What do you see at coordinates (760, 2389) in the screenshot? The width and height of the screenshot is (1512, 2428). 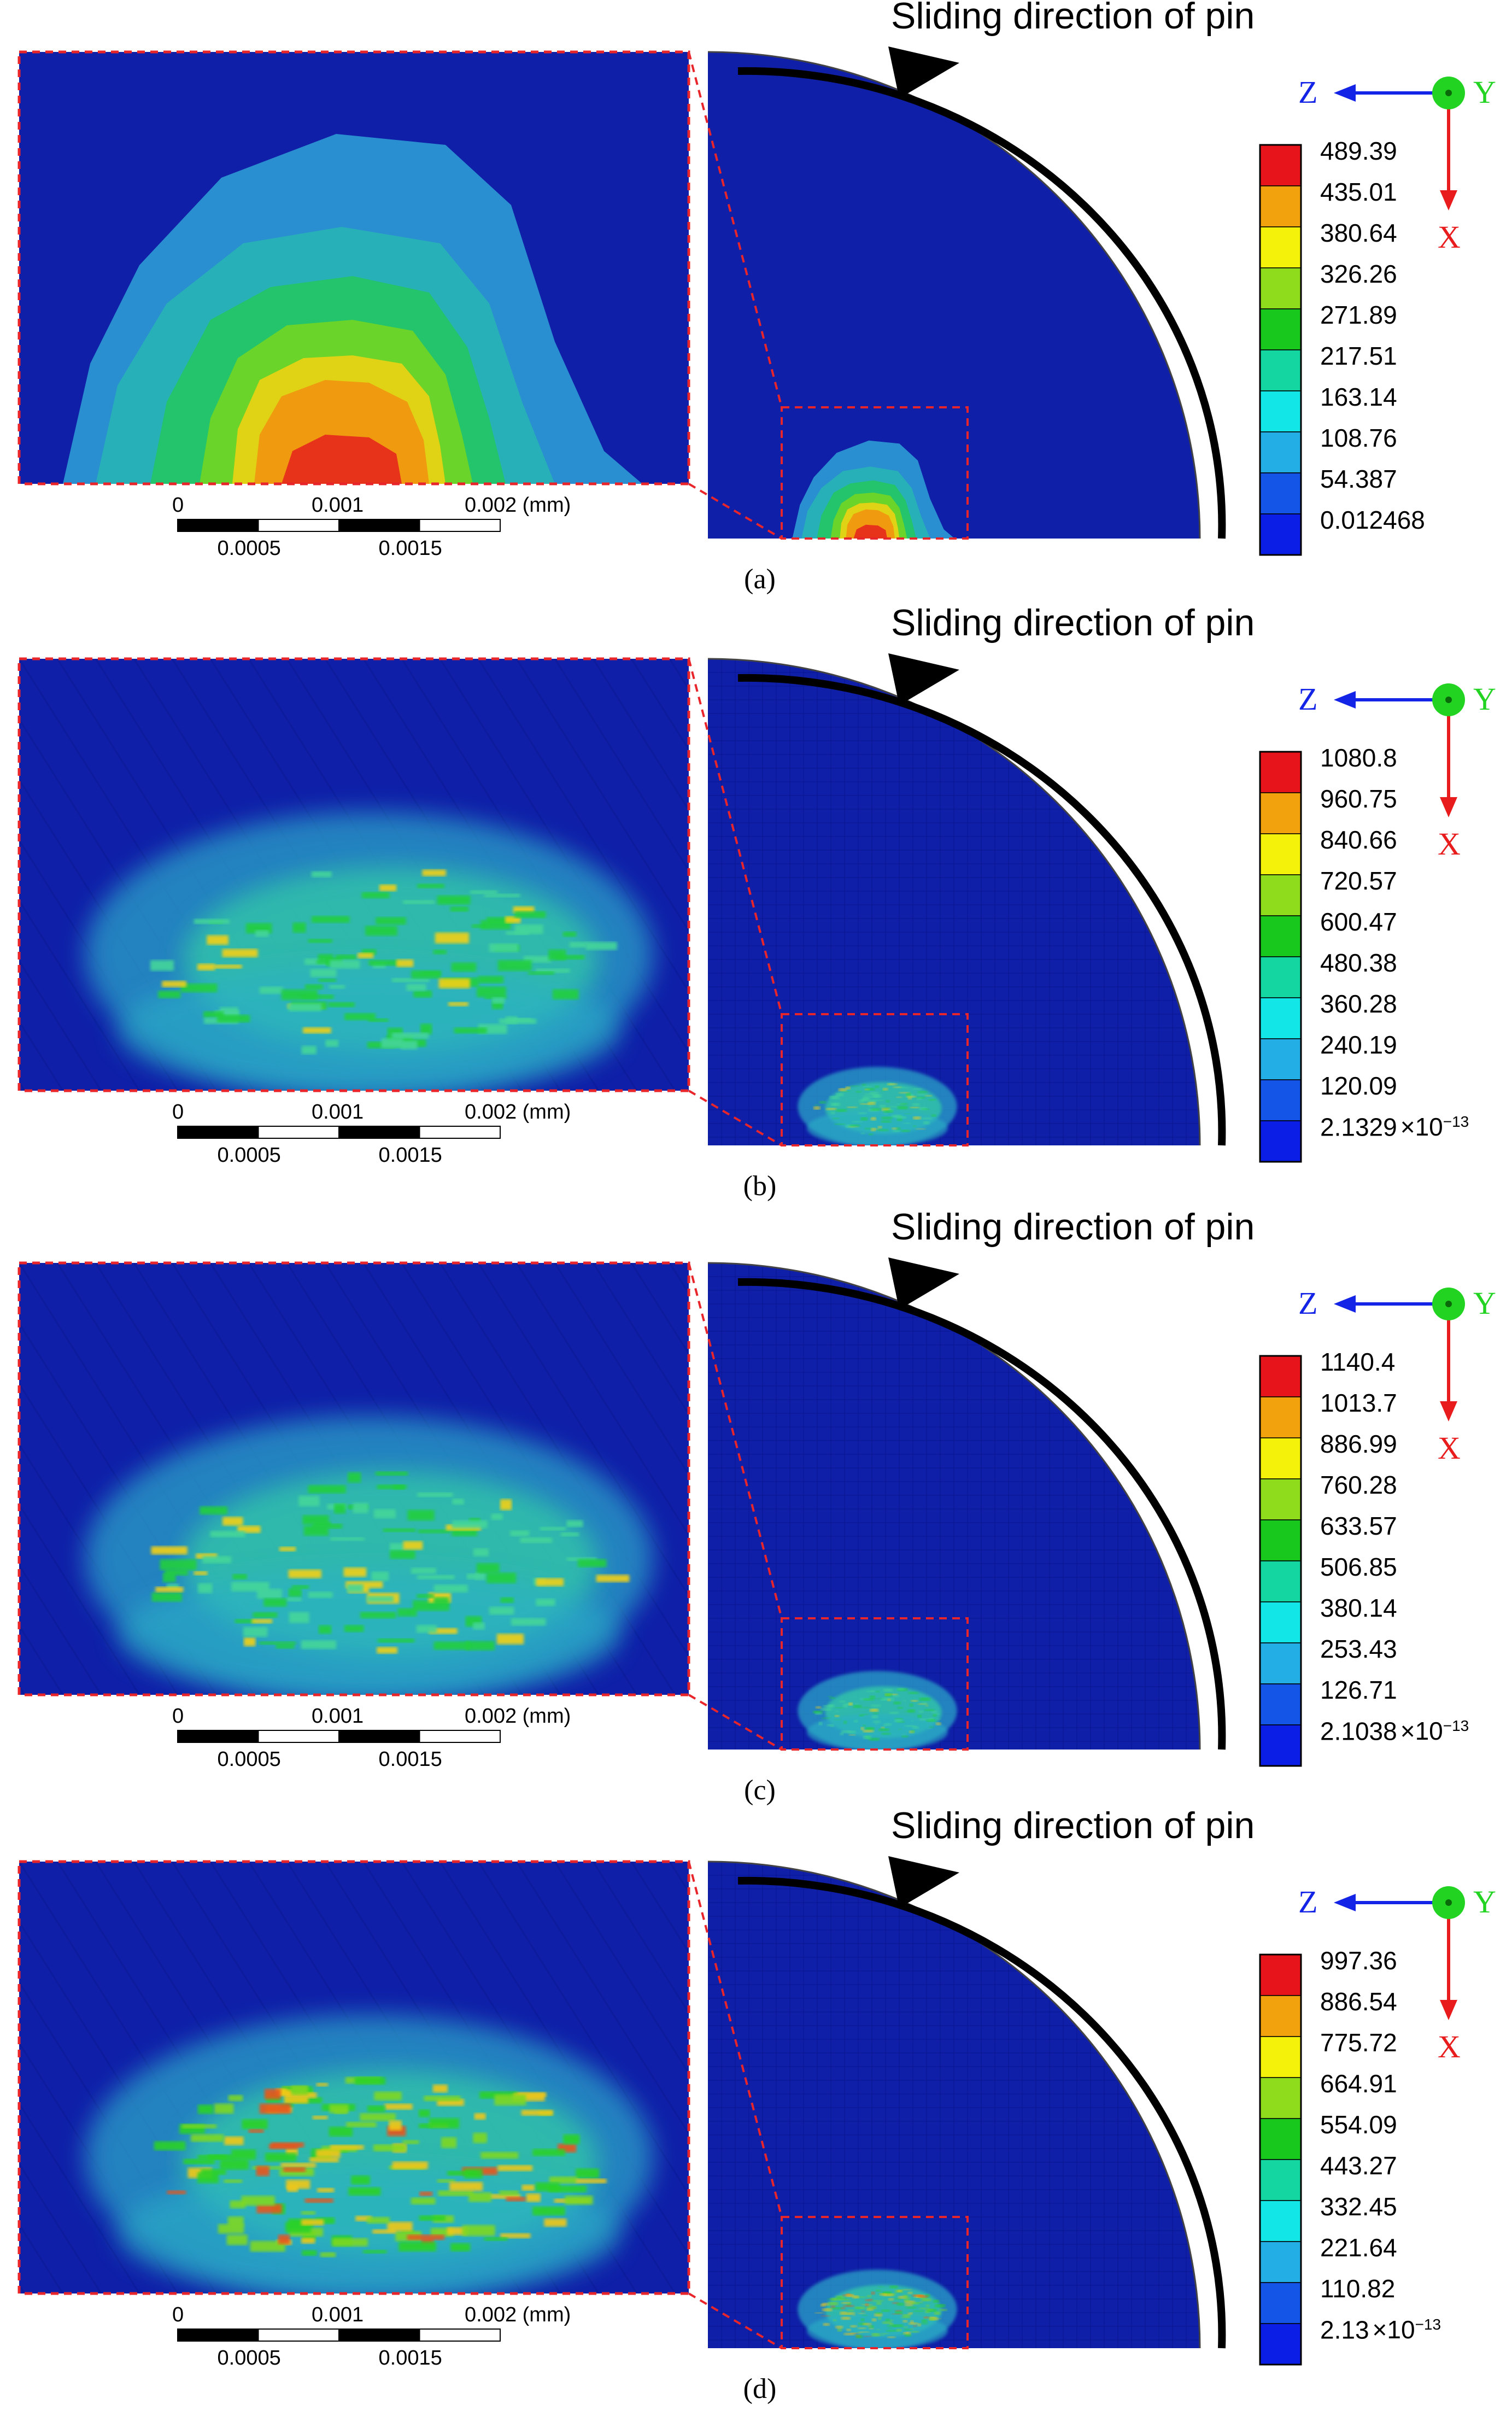 I see `panel-label: (d)` at bounding box center [760, 2389].